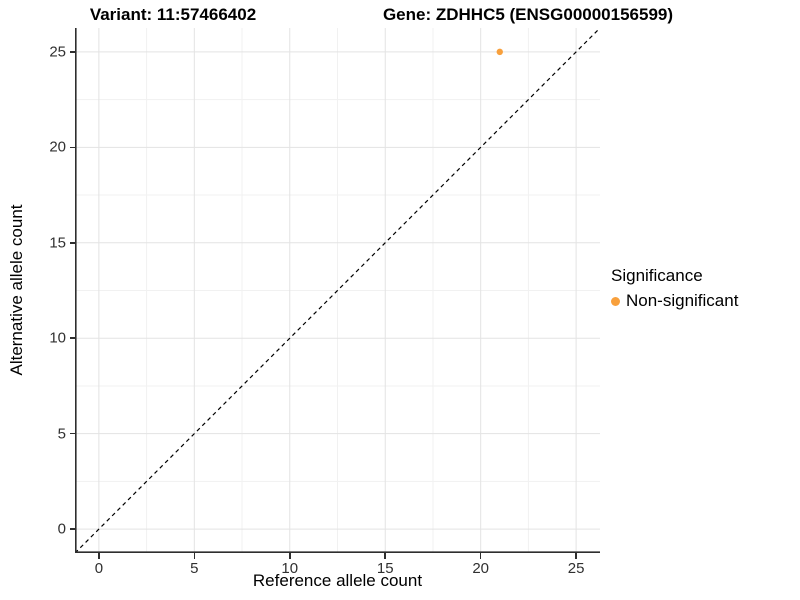 Image resolution: width=800 pixels, height=600 pixels. I want to click on x-tick-label: 5, so click(194, 568).